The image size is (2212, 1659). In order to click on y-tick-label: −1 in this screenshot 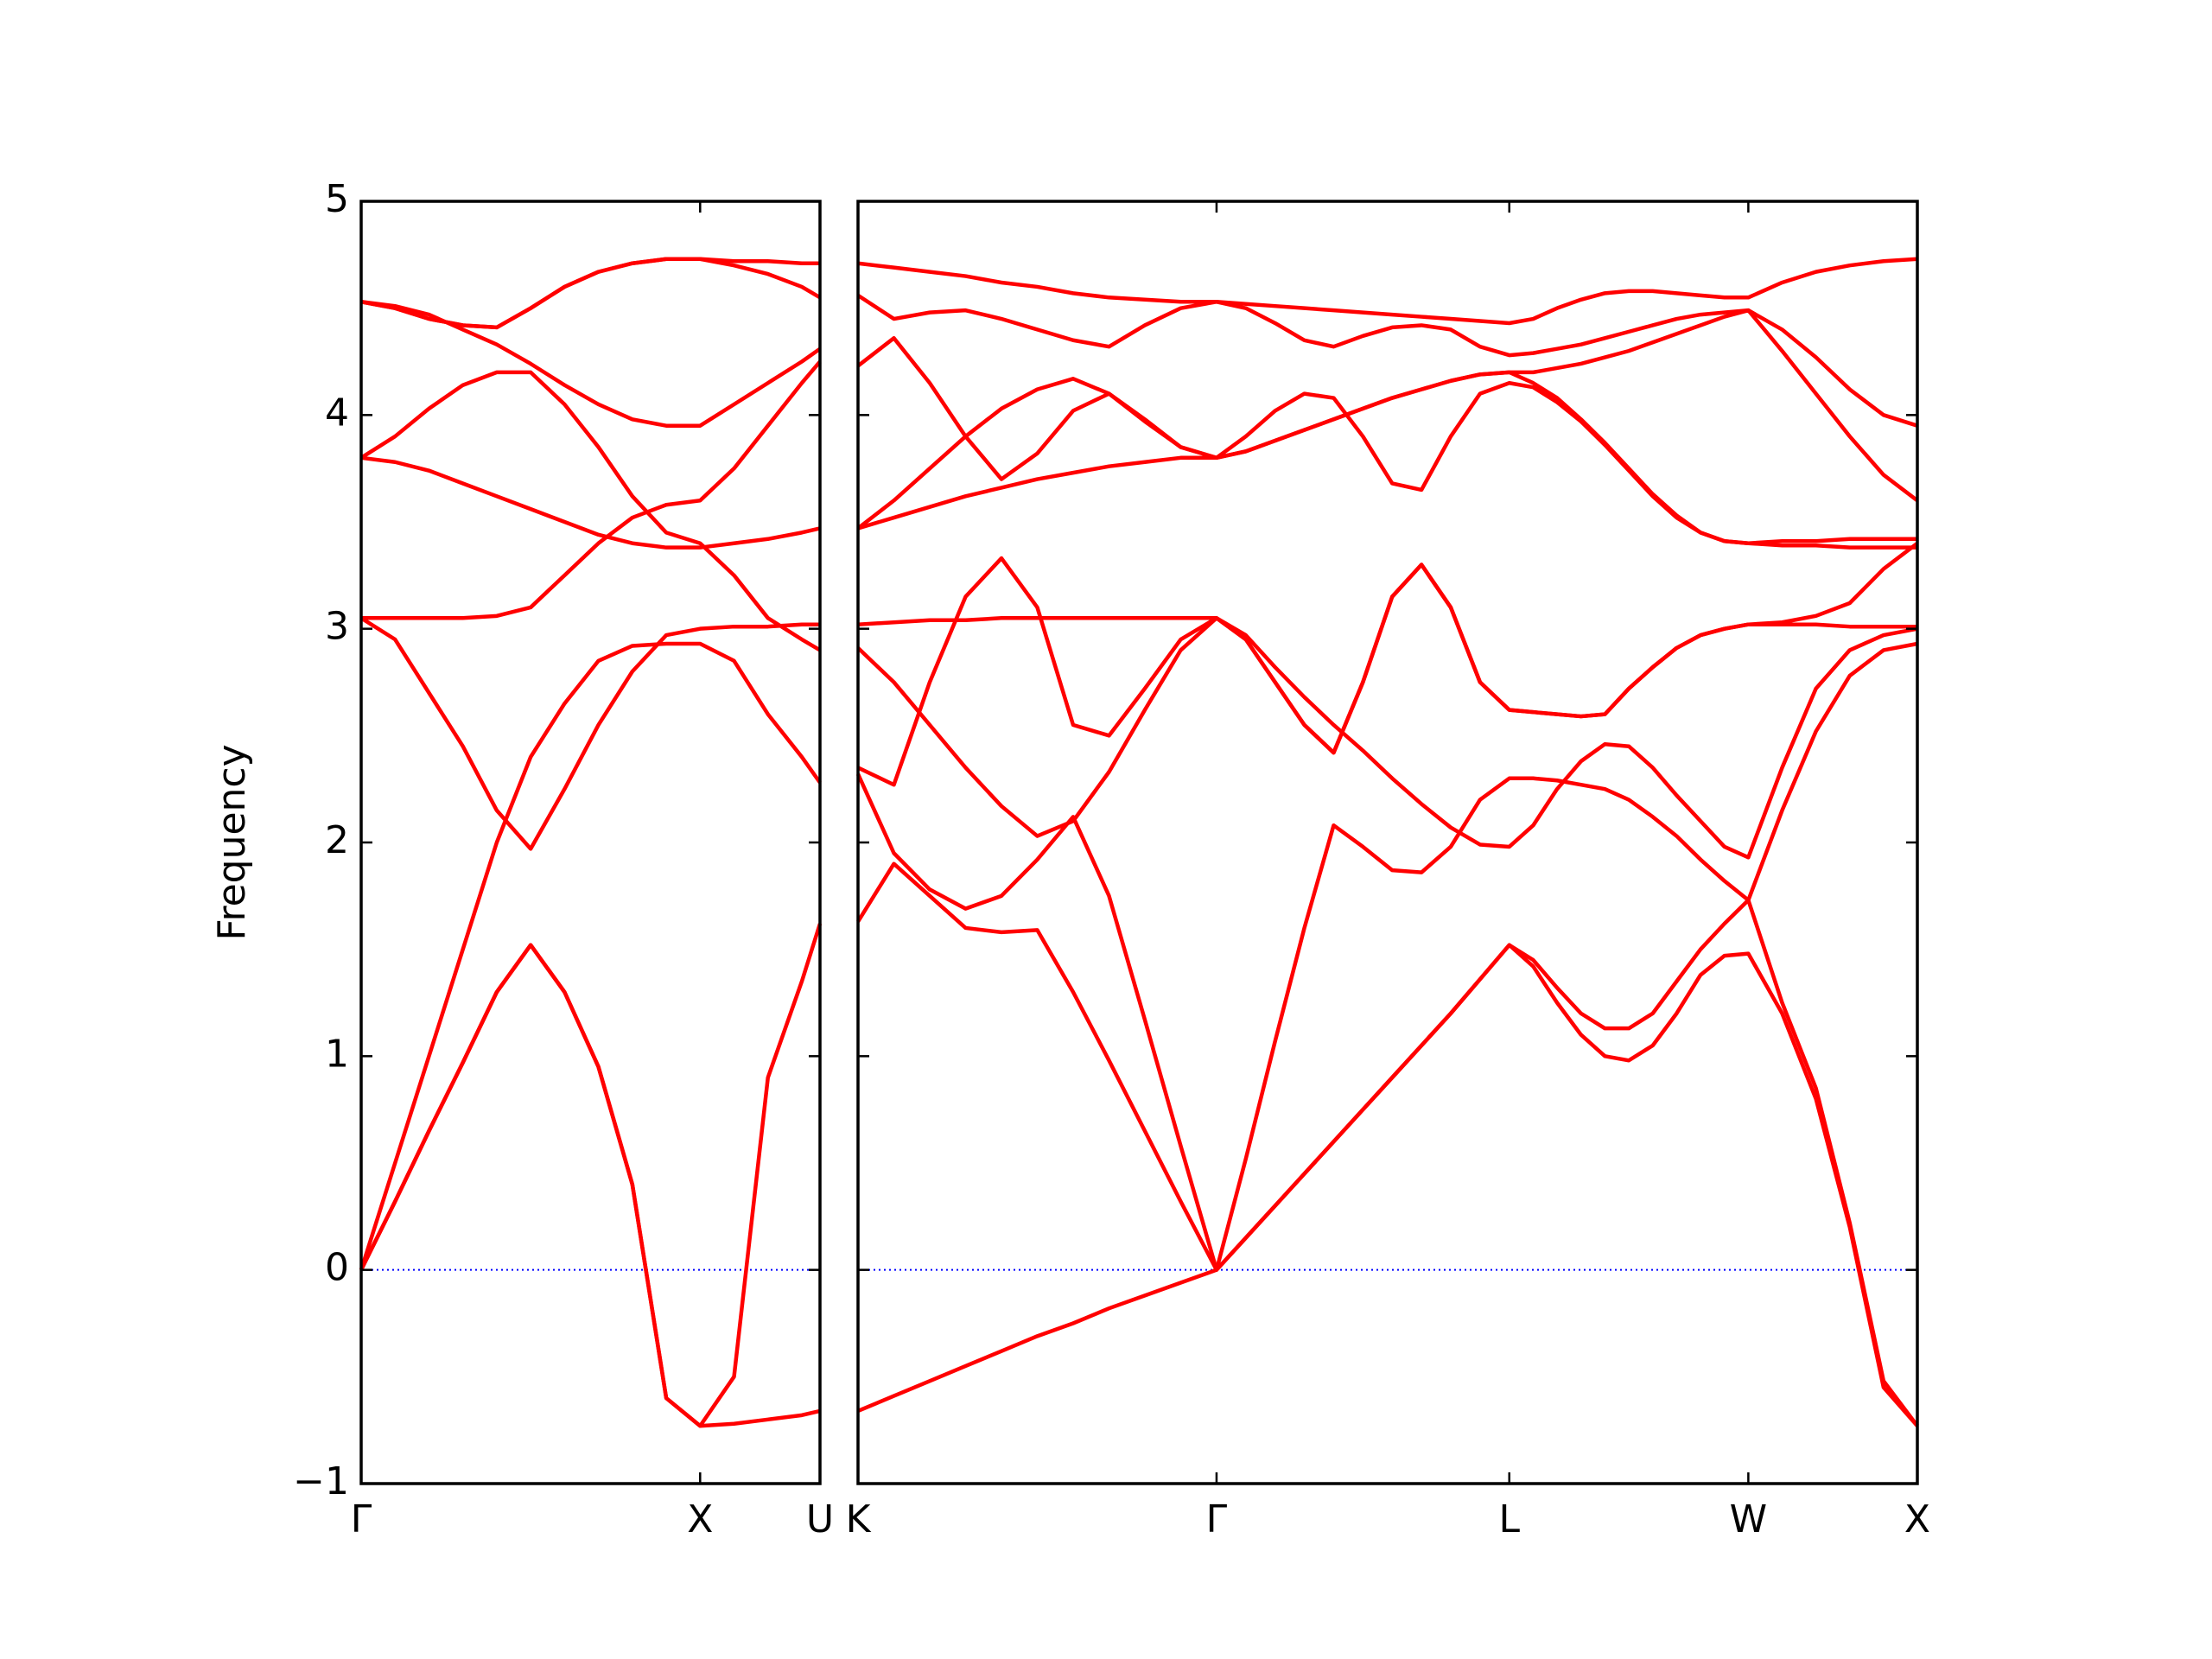, I will do `click(321, 1481)`.